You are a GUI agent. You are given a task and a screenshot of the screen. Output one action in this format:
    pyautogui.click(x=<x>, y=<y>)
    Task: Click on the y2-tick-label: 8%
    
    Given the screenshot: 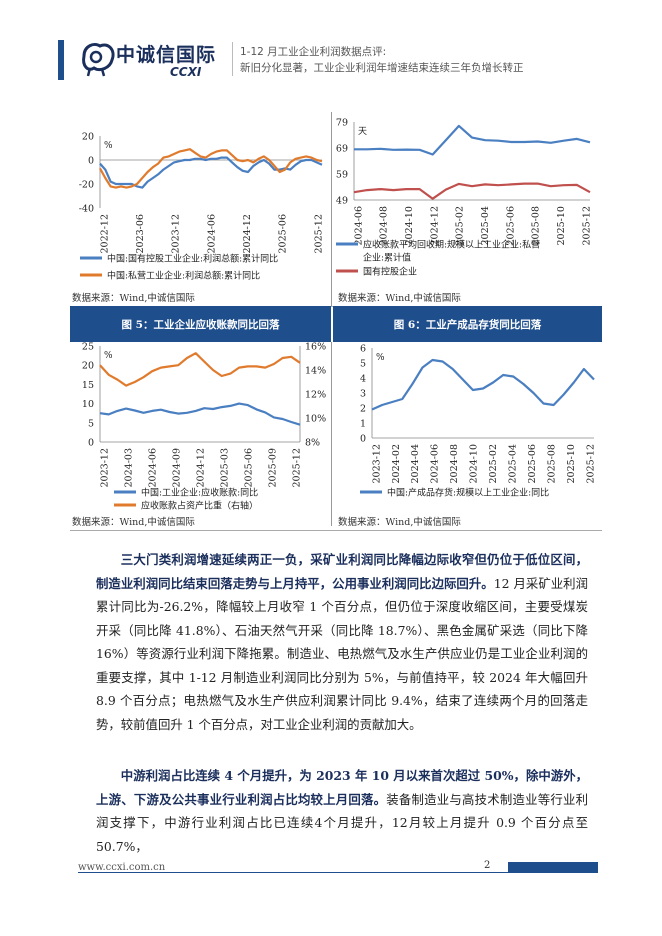 What is the action you would take?
    pyautogui.click(x=312, y=443)
    